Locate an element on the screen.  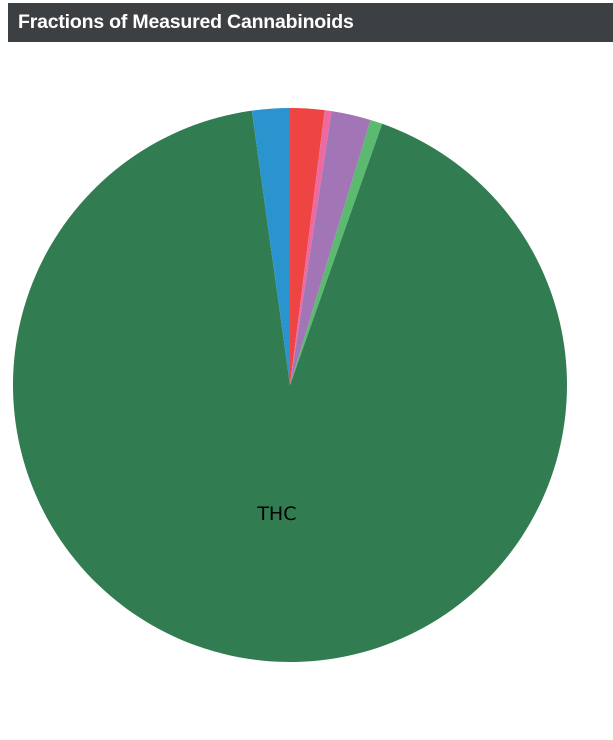
slice-label-thc: THC is located at coordinates (276, 514).